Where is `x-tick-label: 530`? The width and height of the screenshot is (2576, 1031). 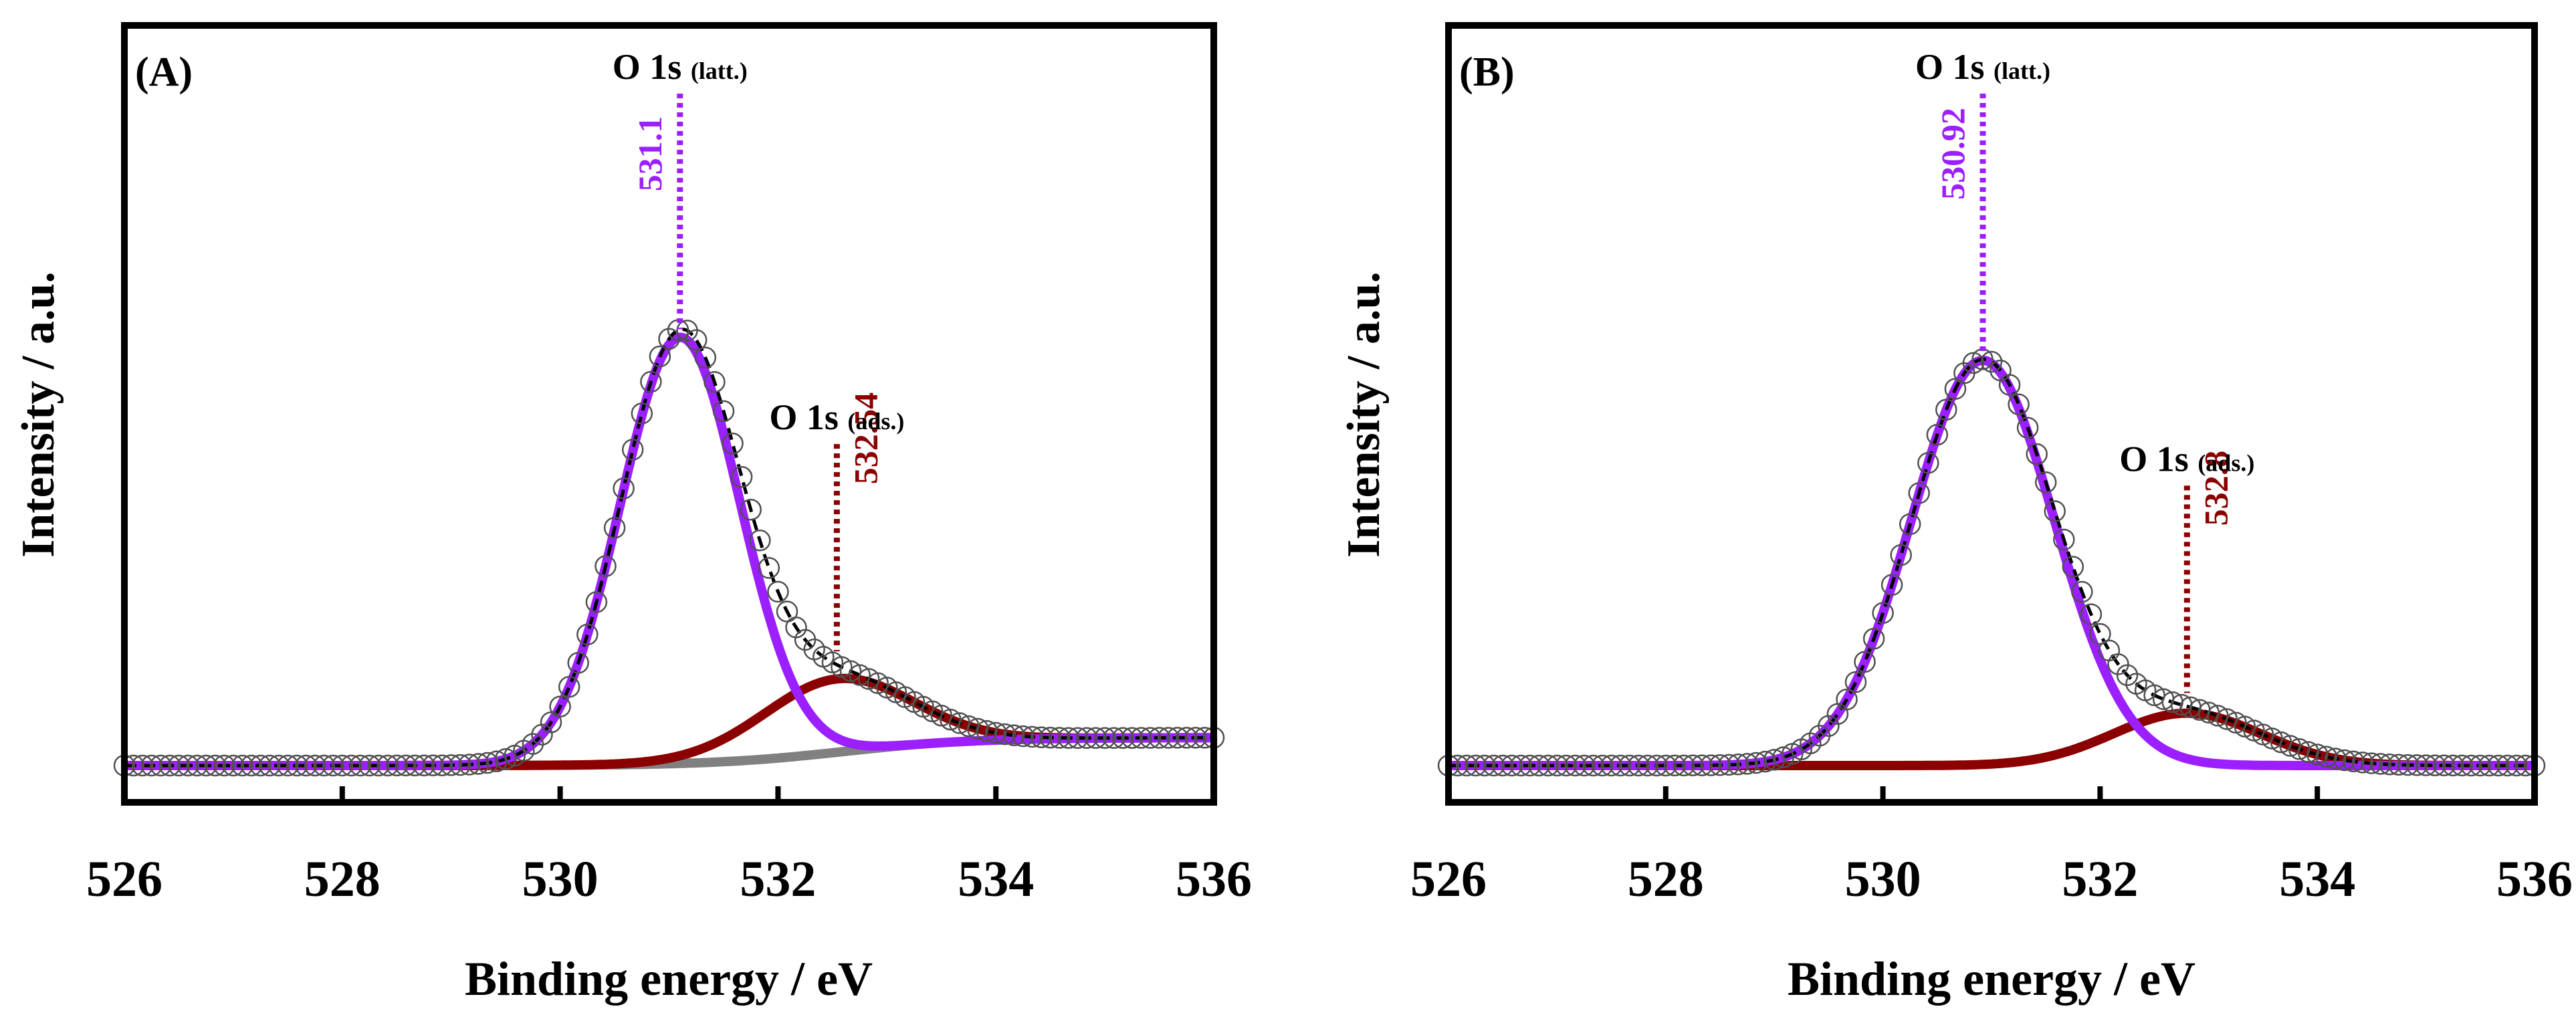 x-tick-label: 530 is located at coordinates (560, 879).